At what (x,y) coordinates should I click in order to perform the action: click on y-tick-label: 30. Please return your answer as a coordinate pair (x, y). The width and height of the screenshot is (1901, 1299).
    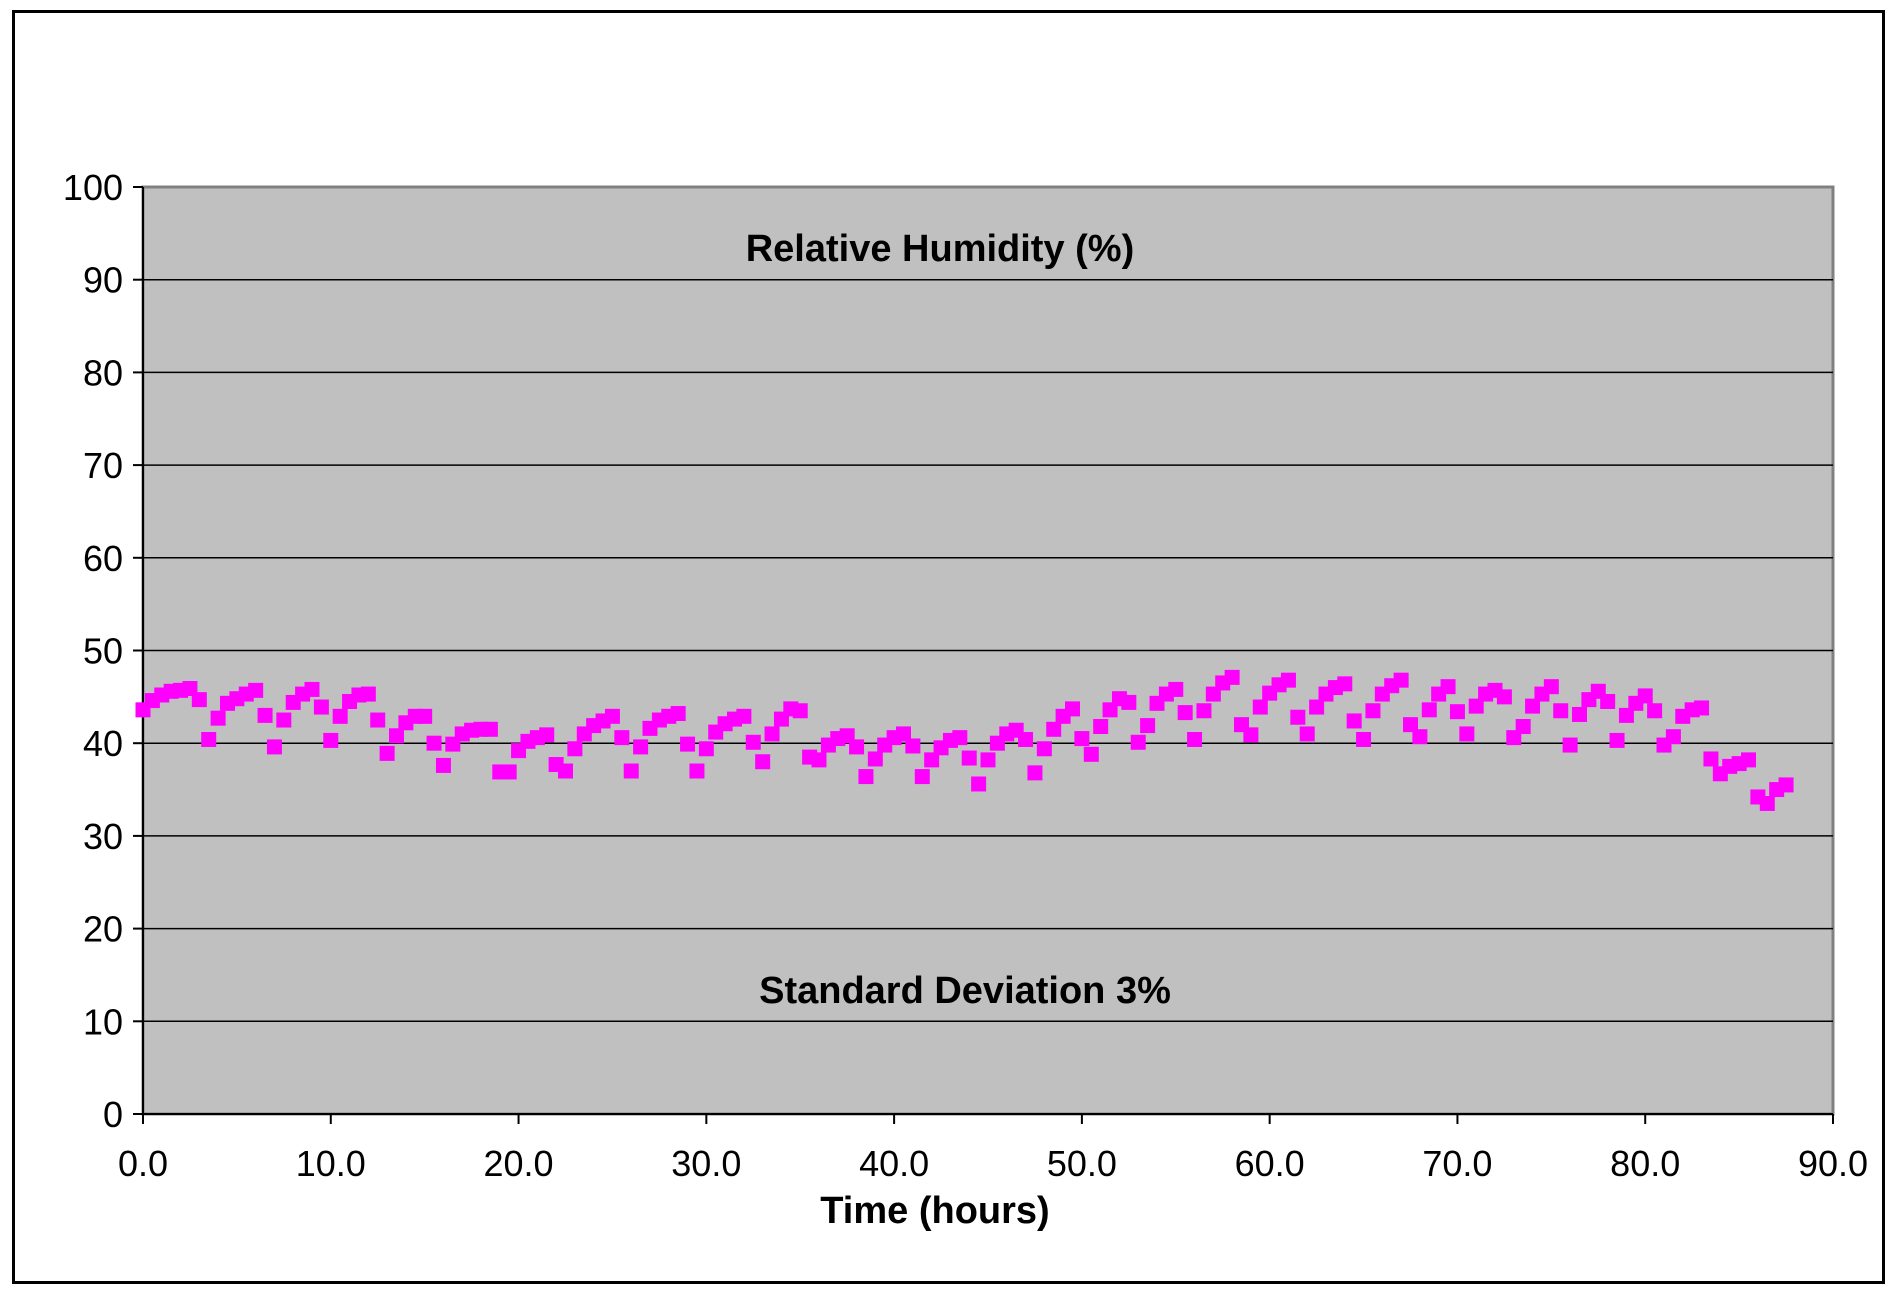
    Looking at the image, I should click on (103, 836).